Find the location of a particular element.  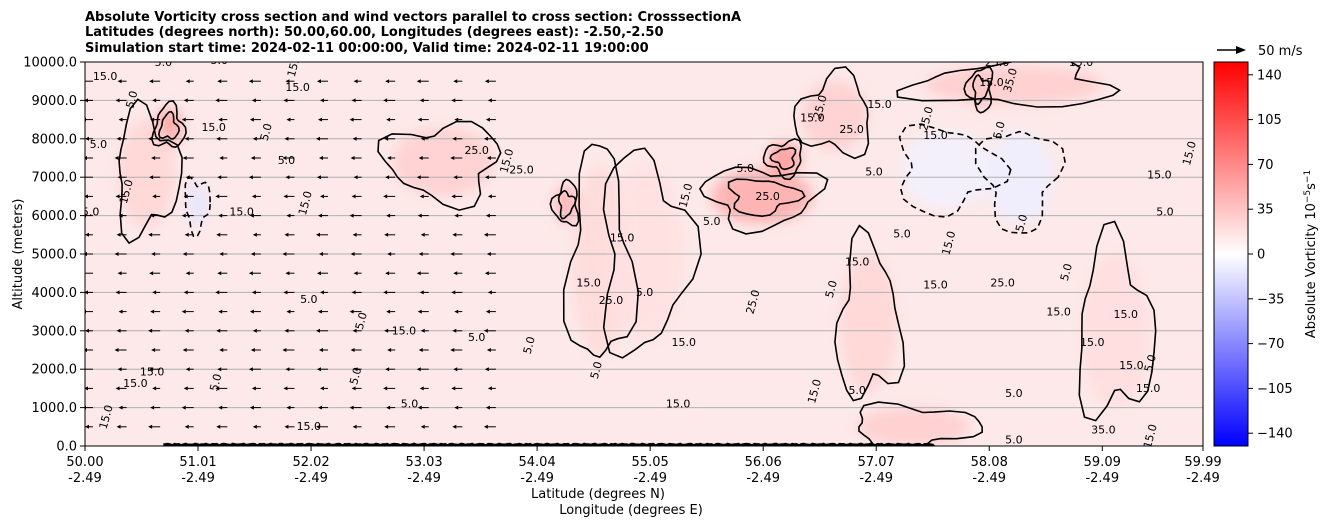

x-axis-label-latitude: Latitude (degrees N) is located at coordinates (598, 494).